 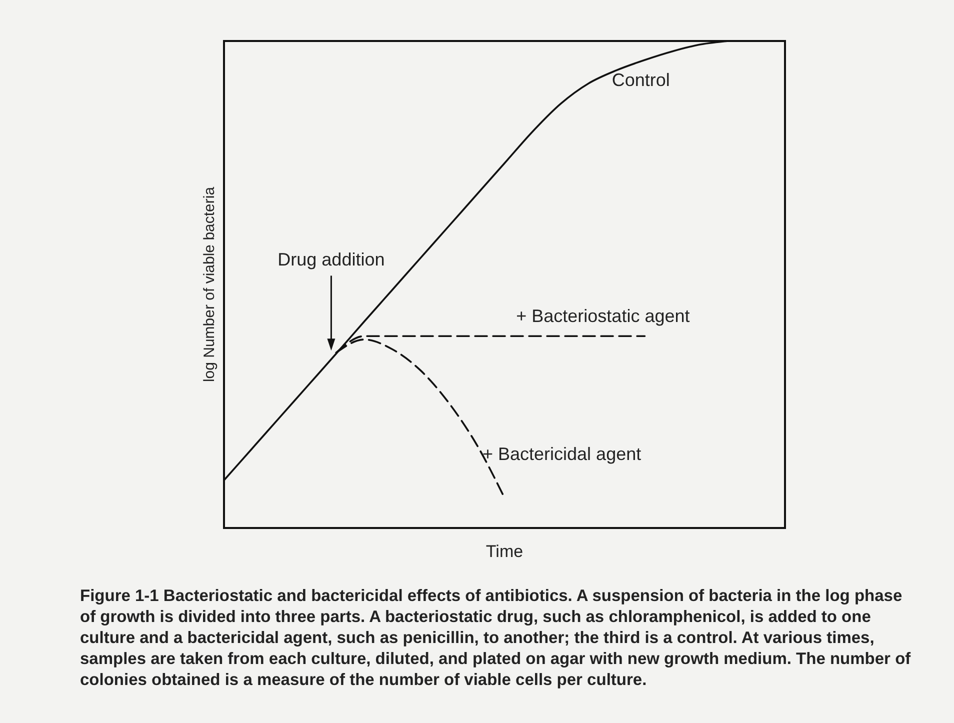 I want to click on series-label: + Bactericidal agent, so click(x=562, y=454).